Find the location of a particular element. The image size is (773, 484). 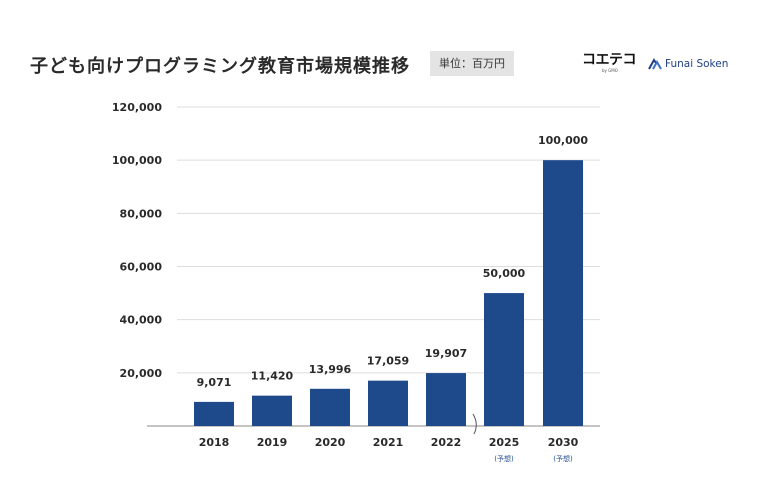

data-label: 19,907 is located at coordinates (446, 353).